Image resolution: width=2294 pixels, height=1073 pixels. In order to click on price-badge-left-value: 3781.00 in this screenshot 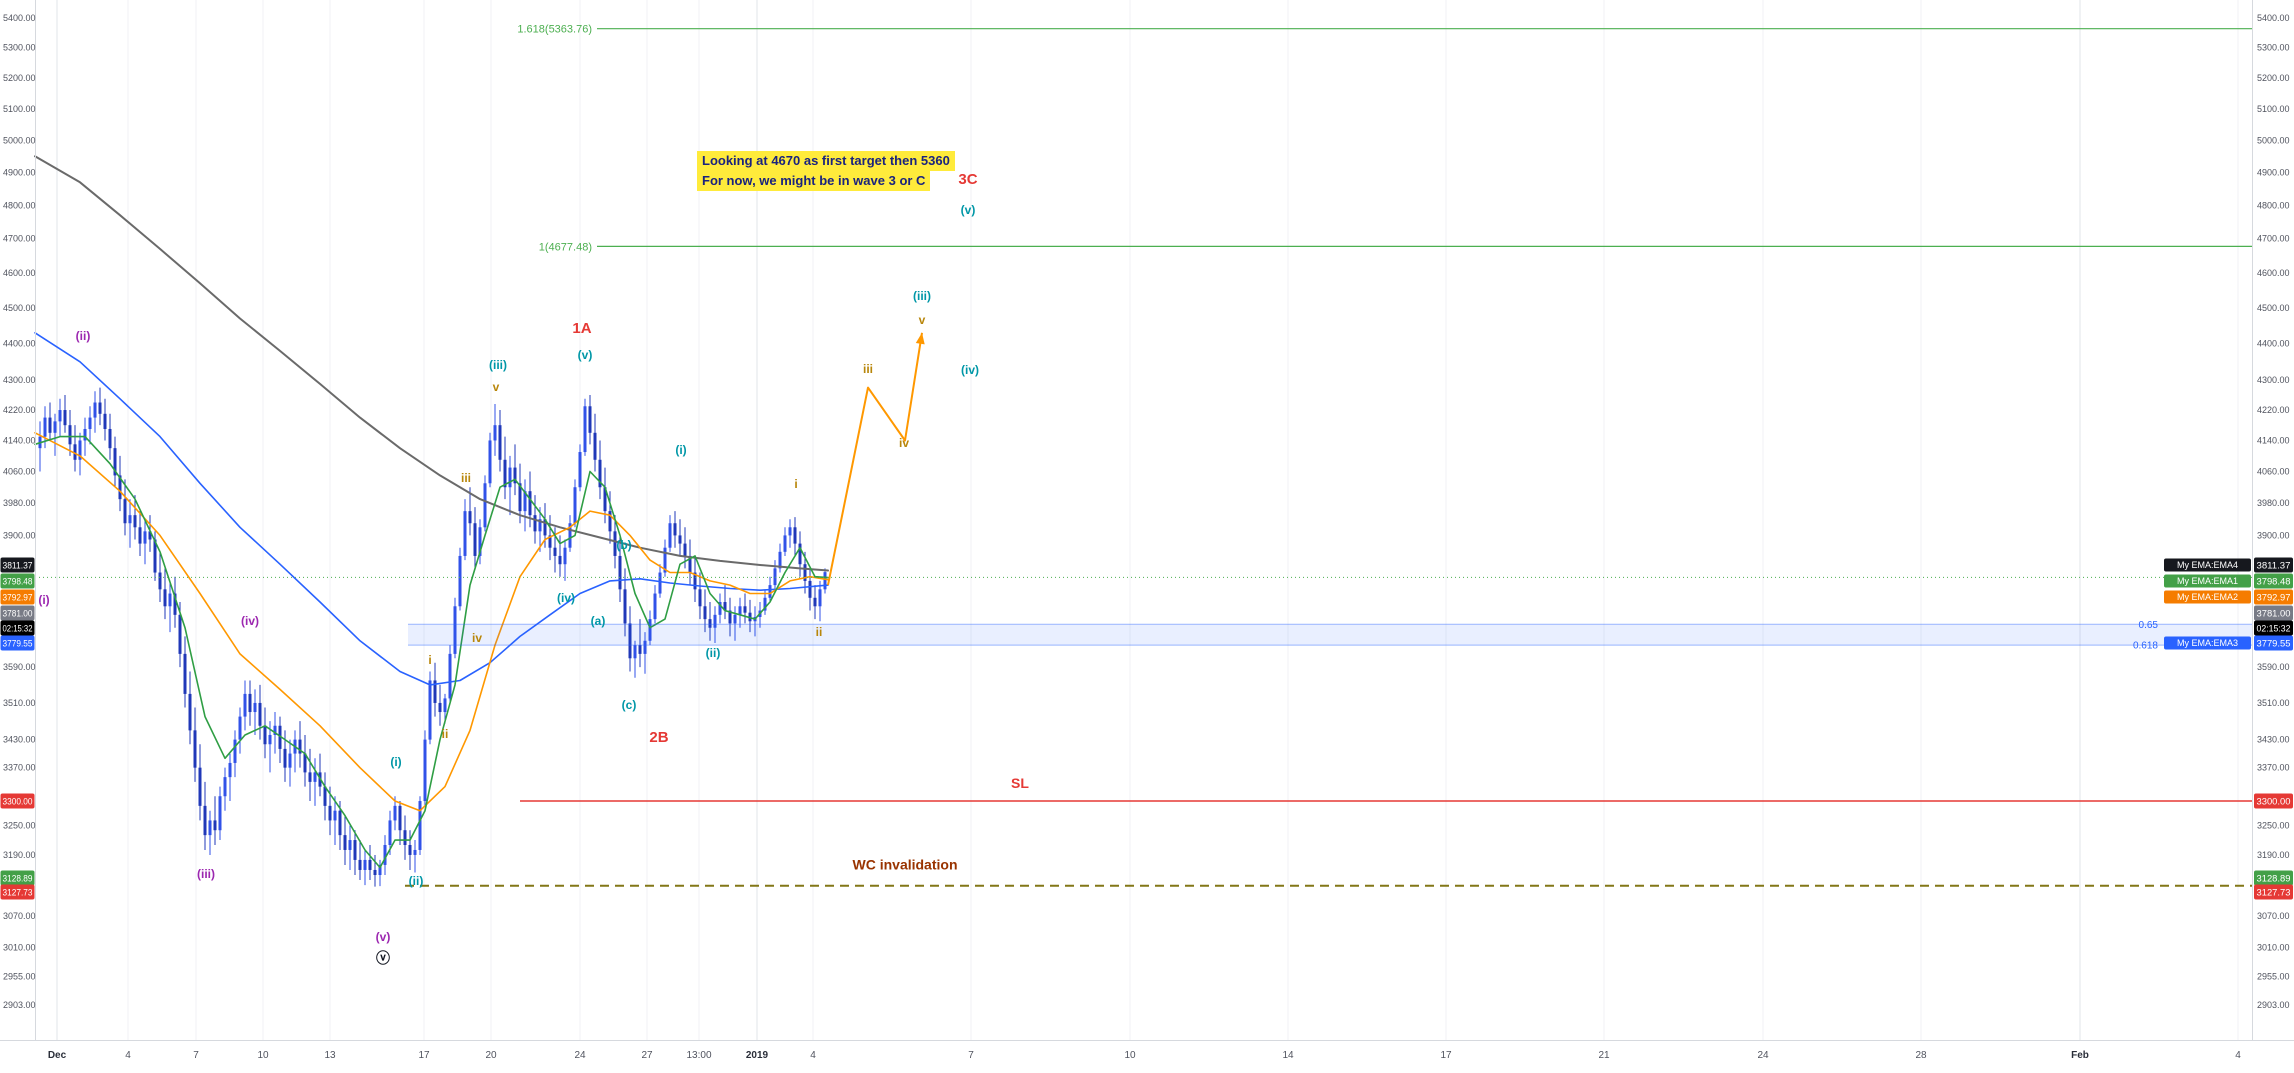, I will do `click(18, 614)`.